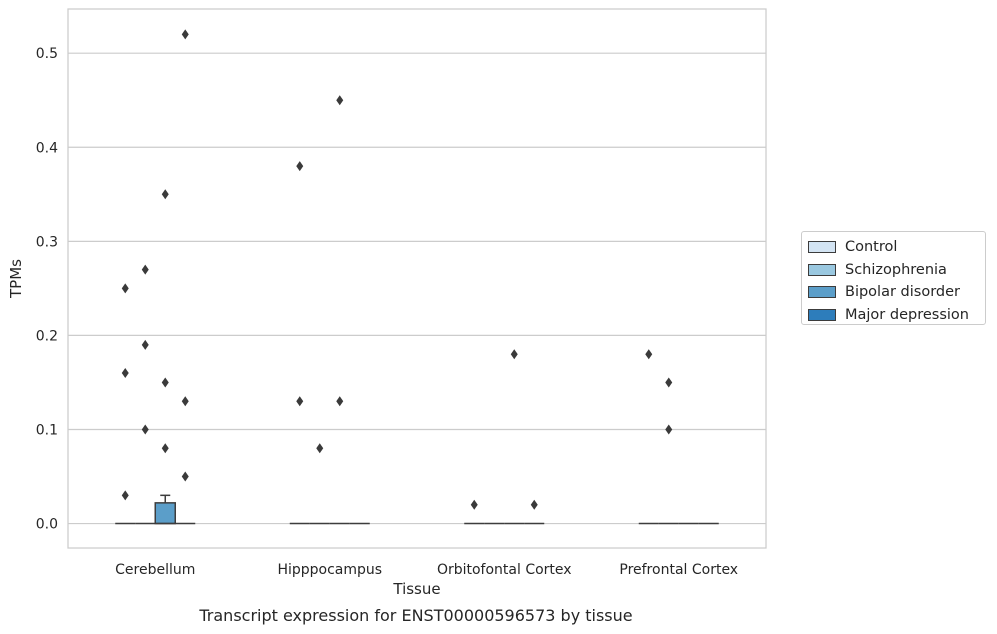 The image size is (997, 634). What do you see at coordinates (47, 289) in the screenshot?
I see `y-tick-labels: 0.0 0.1 0.2 0.3 0.4 0.5` at bounding box center [47, 289].